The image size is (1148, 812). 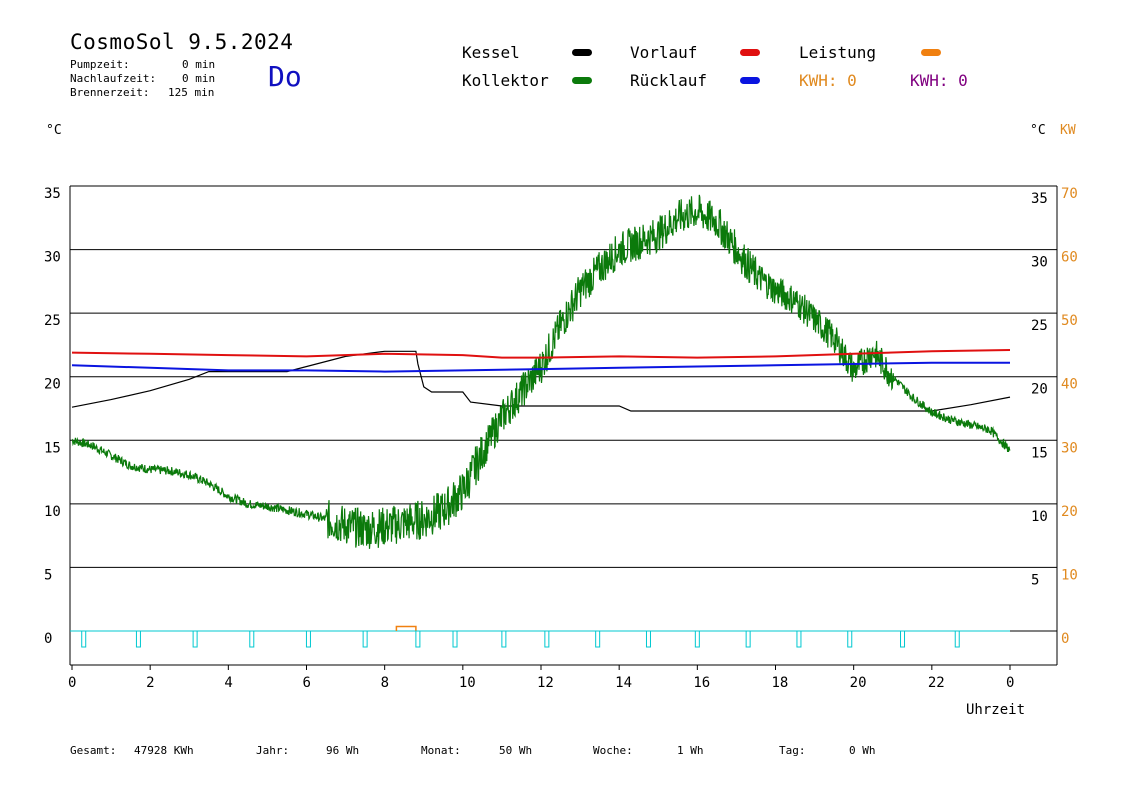 What do you see at coordinates (1039, 453) in the screenshot?
I see `y-right-c-tick-label: 15` at bounding box center [1039, 453].